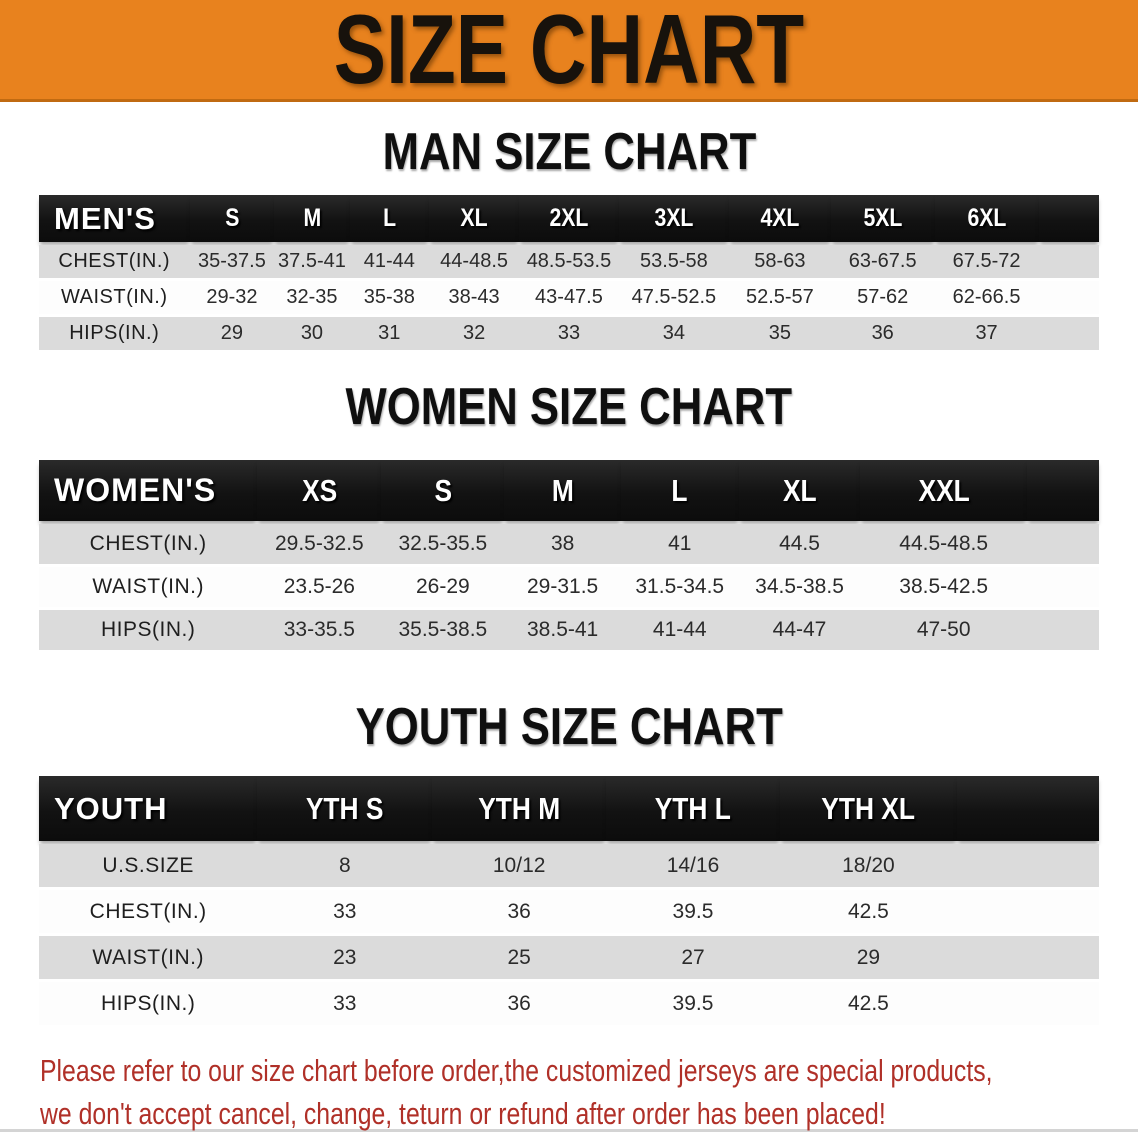  I want to click on table-row: HIPS(IN.) 29 30 31 32 33 34 35 36 37, so click(569, 333).